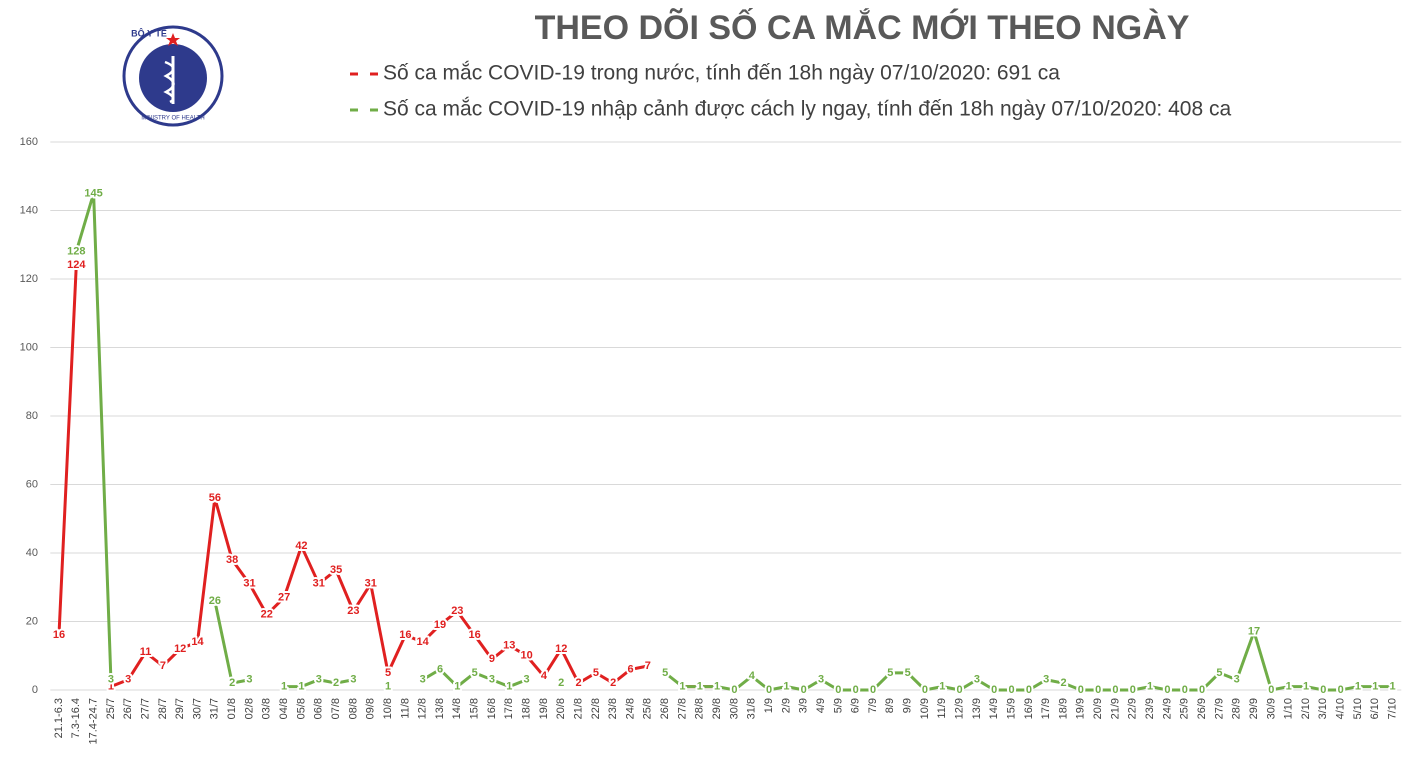 The image size is (1421, 764). Describe the element at coordinates (942, 708) in the screenshot. I see `x-tick-label: 11/9` at that location.